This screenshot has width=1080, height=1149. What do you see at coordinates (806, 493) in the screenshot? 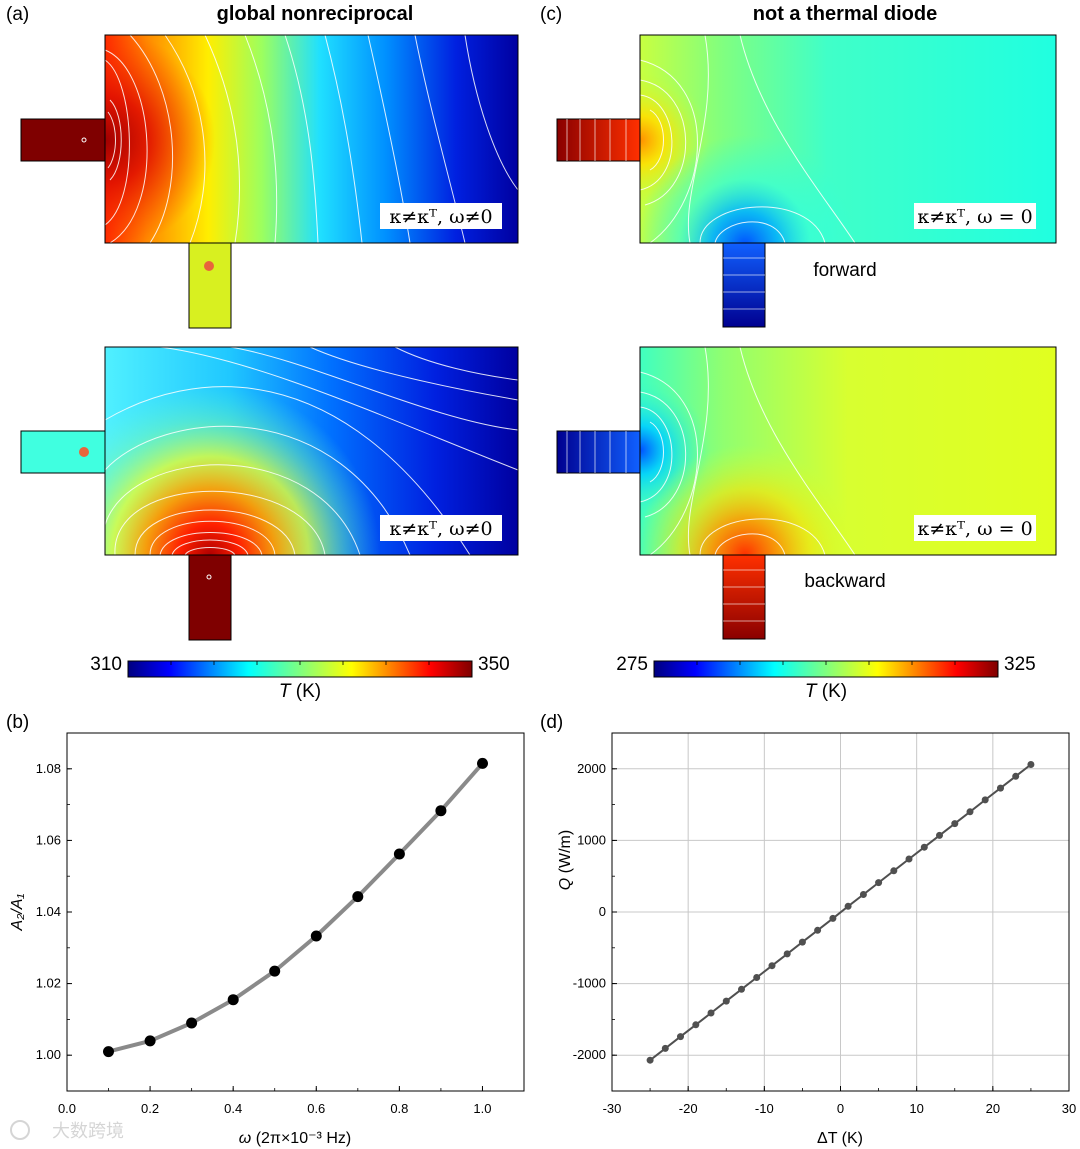
I see `panel-c-bottom-field: κ≠κᵀ, ω = 0 backward` at bounding box center [806, 493].